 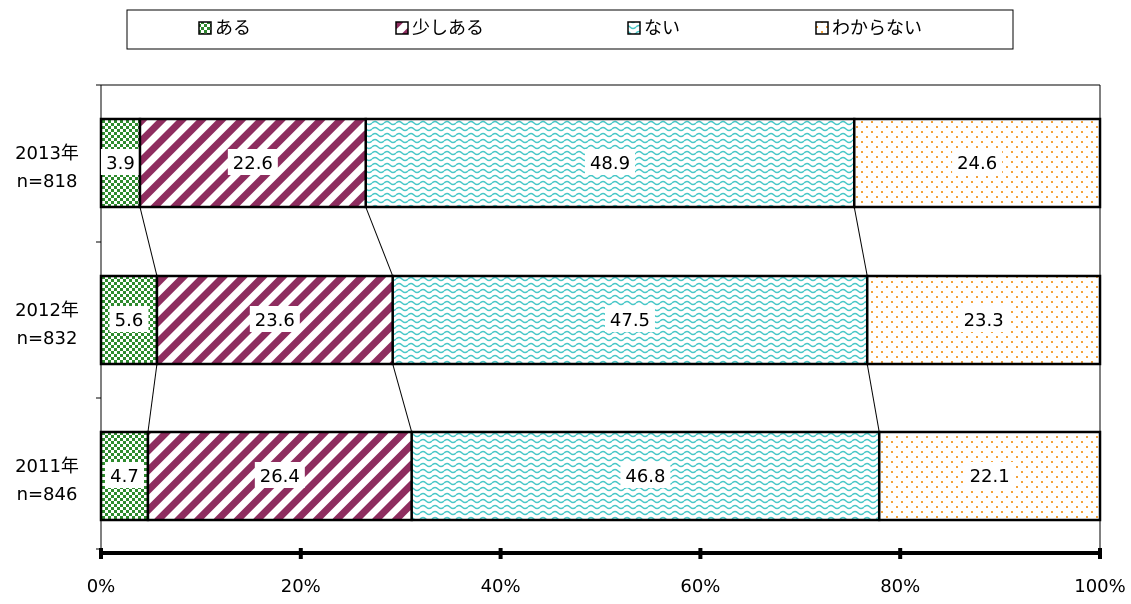 What do you see at coordinates (47, 338) in the screenshot?
I see `y-label-n-1: n=832` at bounding box center [47, 338].